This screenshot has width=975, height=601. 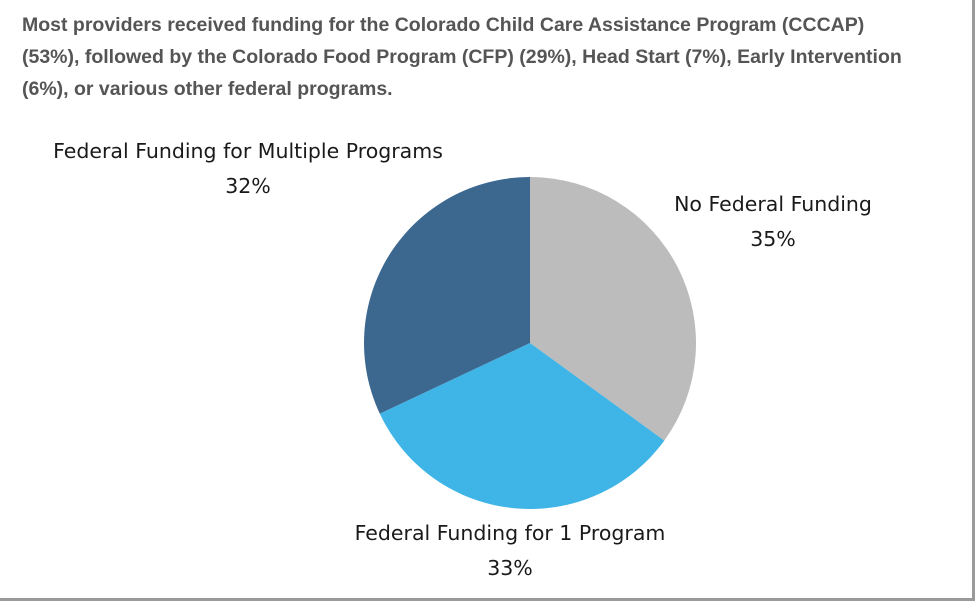 What do you see at coordinates (773, 239) in the screenshot?
I see `slice-value-label: 35%` at bounding box center [773, 239].